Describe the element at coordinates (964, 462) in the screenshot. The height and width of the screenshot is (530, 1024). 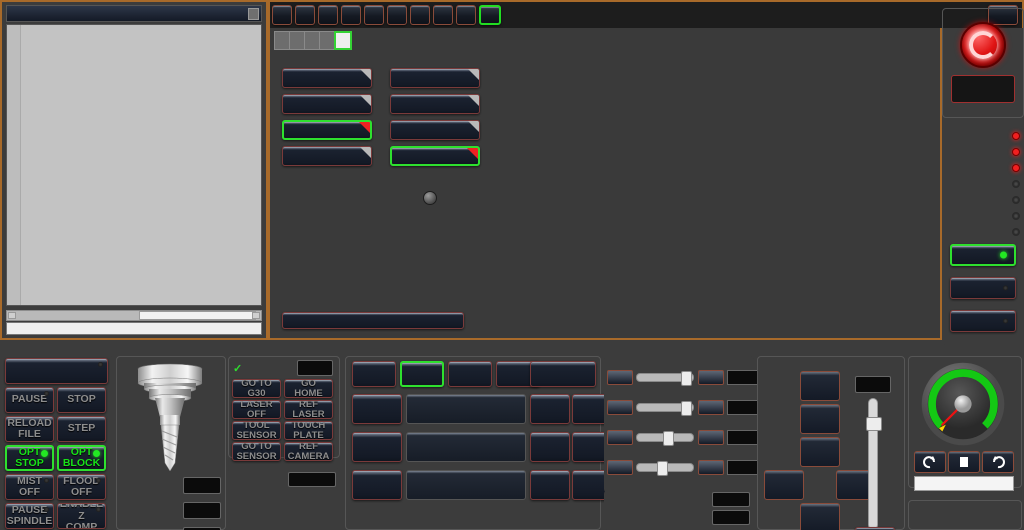
I see `spindle-stop-button` at that location.